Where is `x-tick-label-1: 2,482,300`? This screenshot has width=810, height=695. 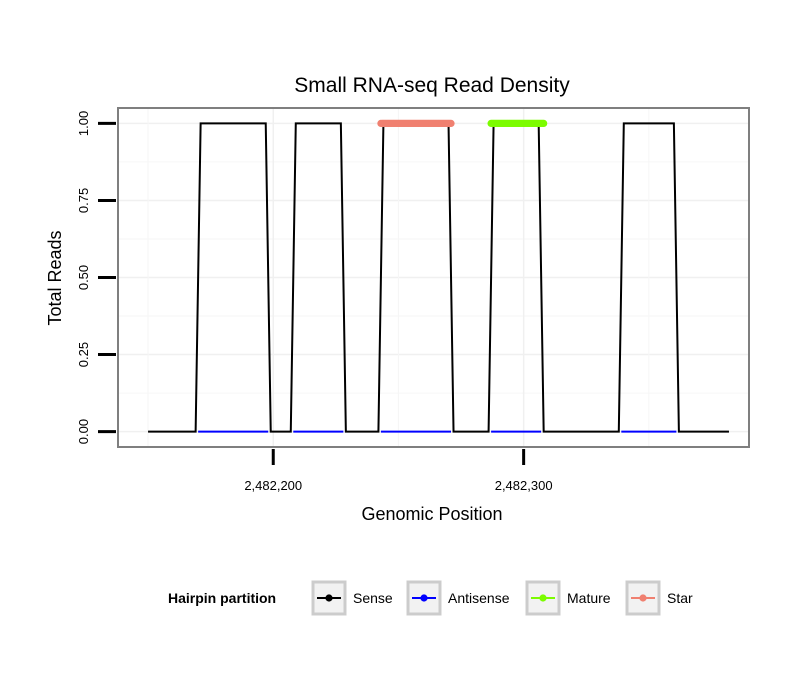
x-tick-label-1: 2,482,300 is located at coordinates (524, 485).